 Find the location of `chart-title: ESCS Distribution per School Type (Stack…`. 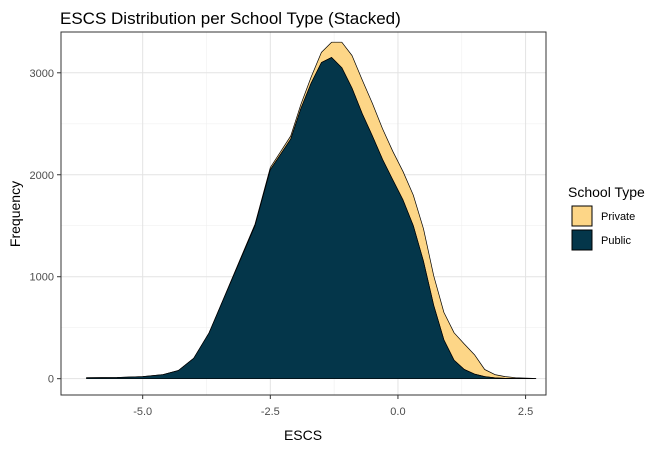

chart-title: ESCS Distribution per School Type (Stack… is located at coordinates (230, 18).